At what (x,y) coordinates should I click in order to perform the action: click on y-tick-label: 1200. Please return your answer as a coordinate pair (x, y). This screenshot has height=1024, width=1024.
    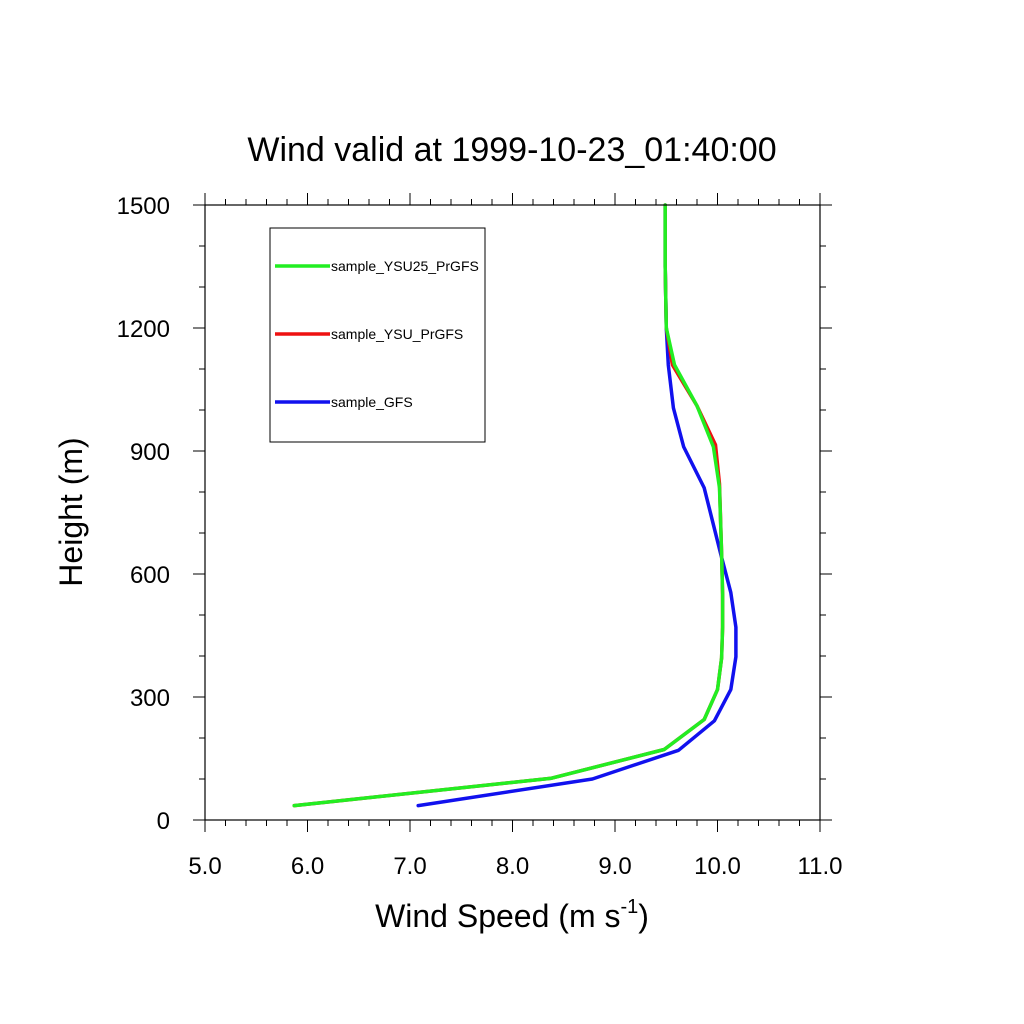
    Looking at the image, I should click on (143, 329).